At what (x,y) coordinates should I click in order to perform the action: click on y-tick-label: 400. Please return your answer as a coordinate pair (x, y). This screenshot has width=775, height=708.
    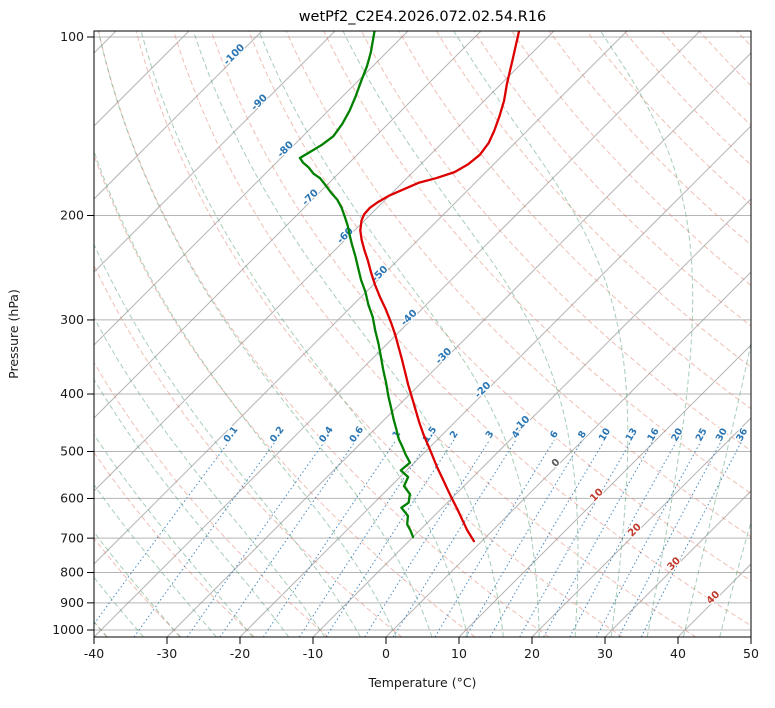
    Looking at the image, I should click on (72, 393).